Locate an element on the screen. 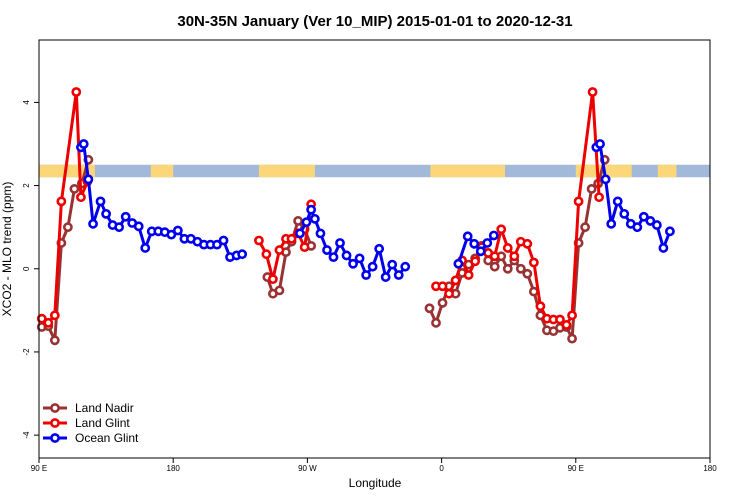 This screenshot has height=500, width=750. x-axis: 90 E 180 90 W 0 90 E 180 is located at coordinates (374, 465).